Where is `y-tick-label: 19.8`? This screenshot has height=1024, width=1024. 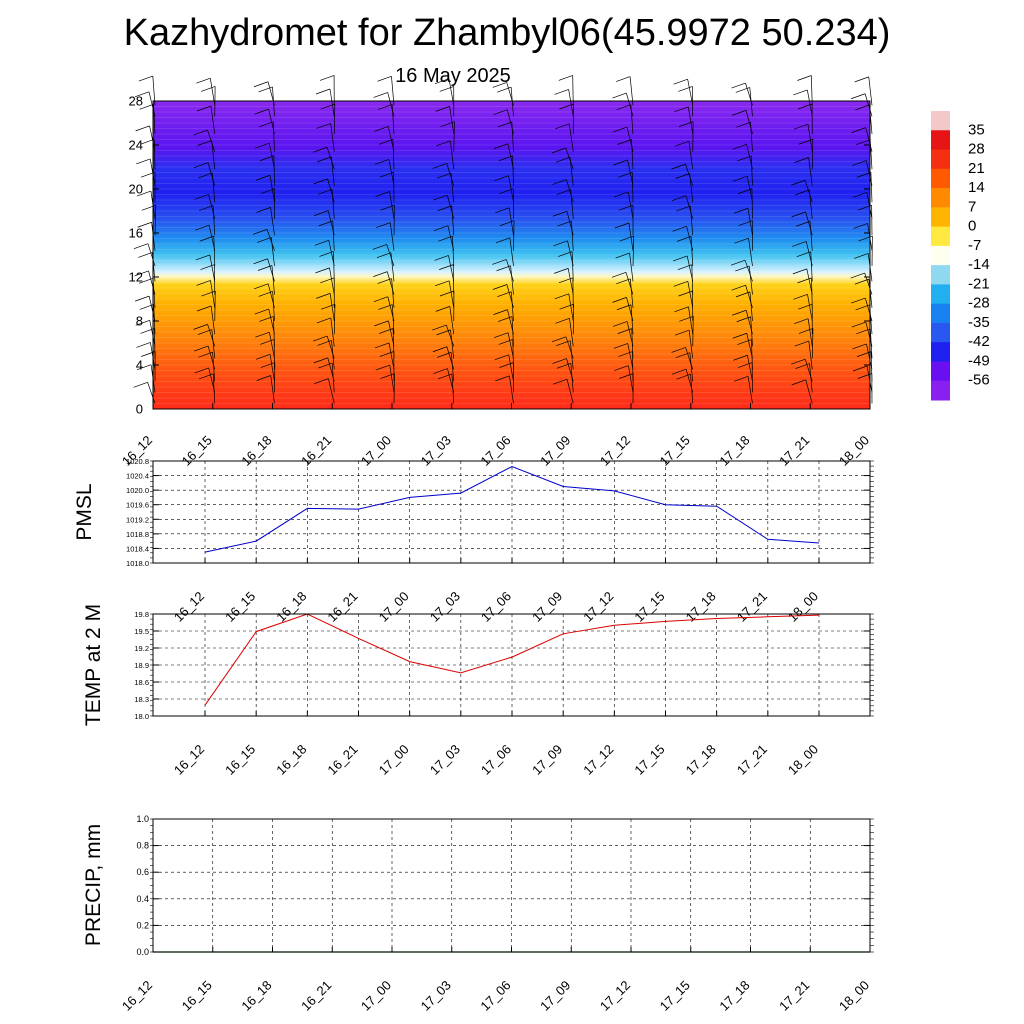
y-tick-label: 19.8 is located at coordinates (141, 614).